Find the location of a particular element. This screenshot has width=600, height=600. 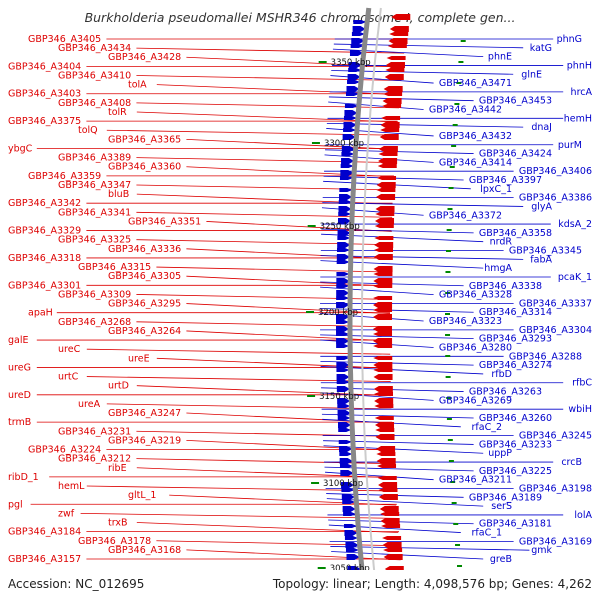

gene-label: GBP346_A3269 is located at coordinates (475, 400).